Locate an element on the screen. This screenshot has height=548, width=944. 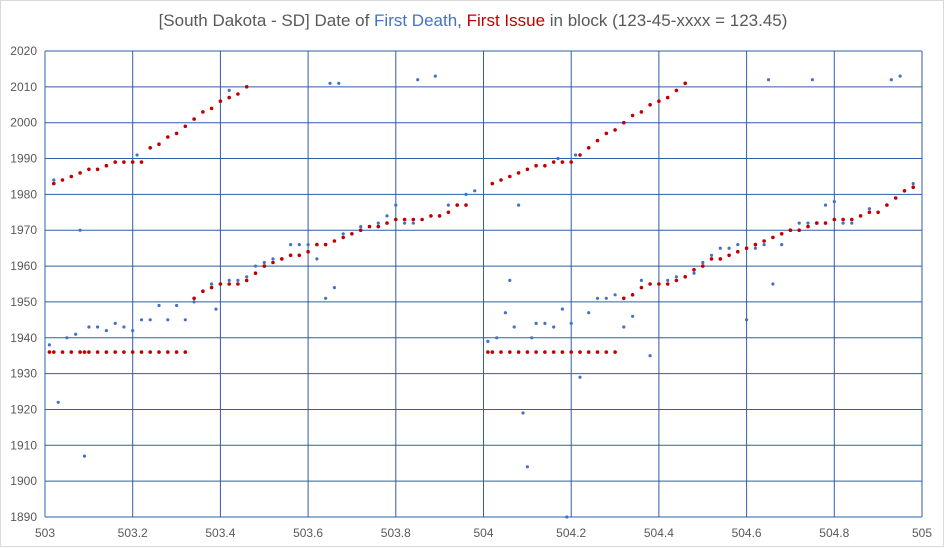
x-tick-label: 503 is located at coordinates (45, 533).